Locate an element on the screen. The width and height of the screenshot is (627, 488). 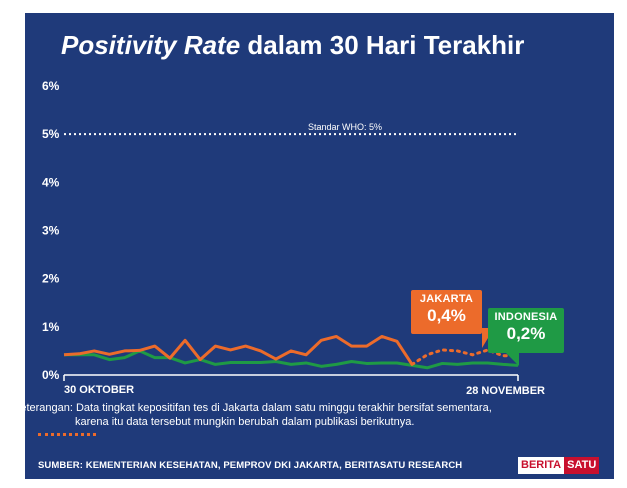
y-tick-label: 1% is located at coordinates (51, 327).